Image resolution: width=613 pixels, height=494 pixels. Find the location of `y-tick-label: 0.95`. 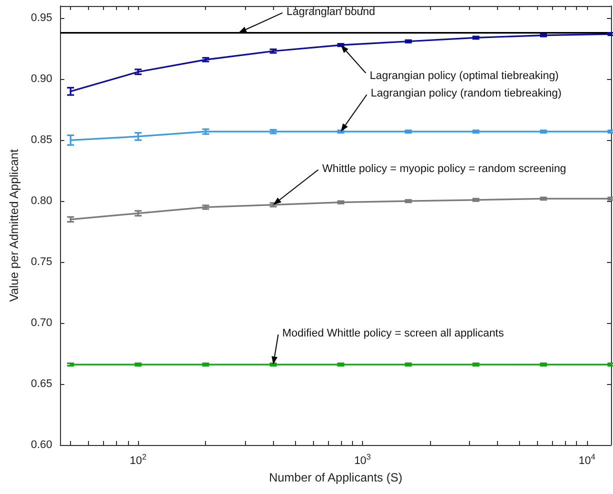

y-tick-label: 0.95 is located at coordinates (41, 18).